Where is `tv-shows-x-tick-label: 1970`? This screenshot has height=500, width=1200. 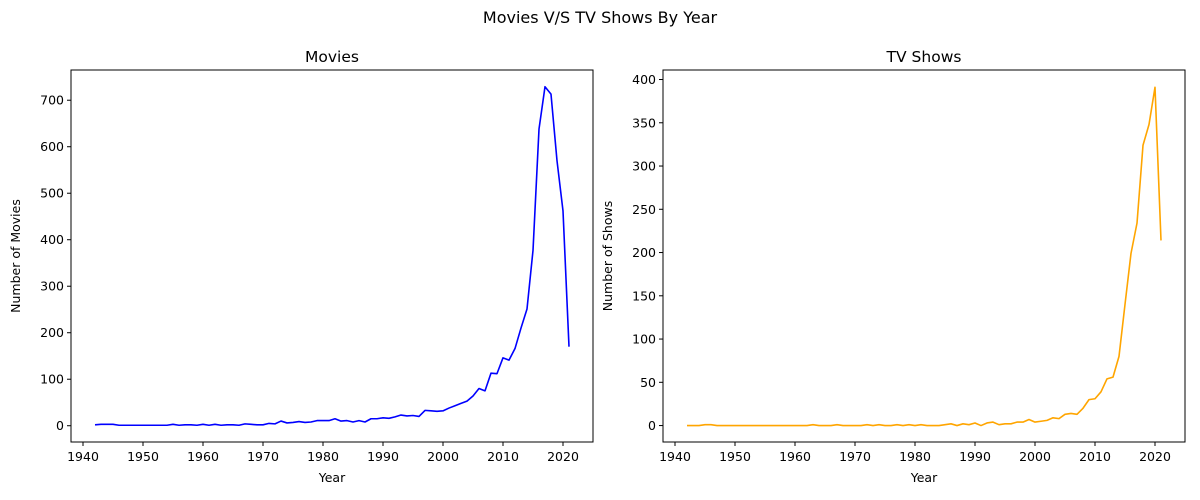
tv-shows-x-tick-label: 1970 is located at coordinates (855, 456).